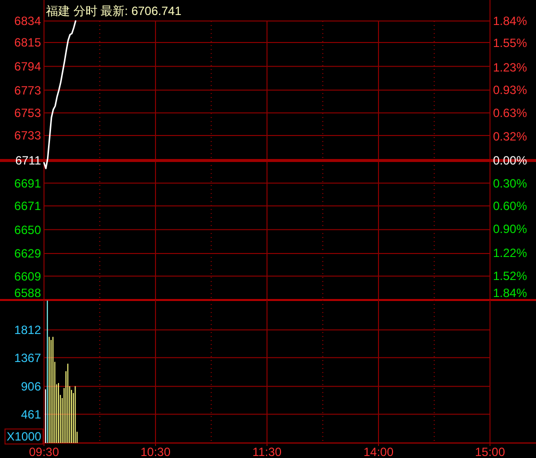 Image resolution: width=536 pixels, height=458 pixels. What do you see at coordinates (490, 451) in the screenshot?
I see `x-tick-label: 15:00` at bounding box center [490, 451].